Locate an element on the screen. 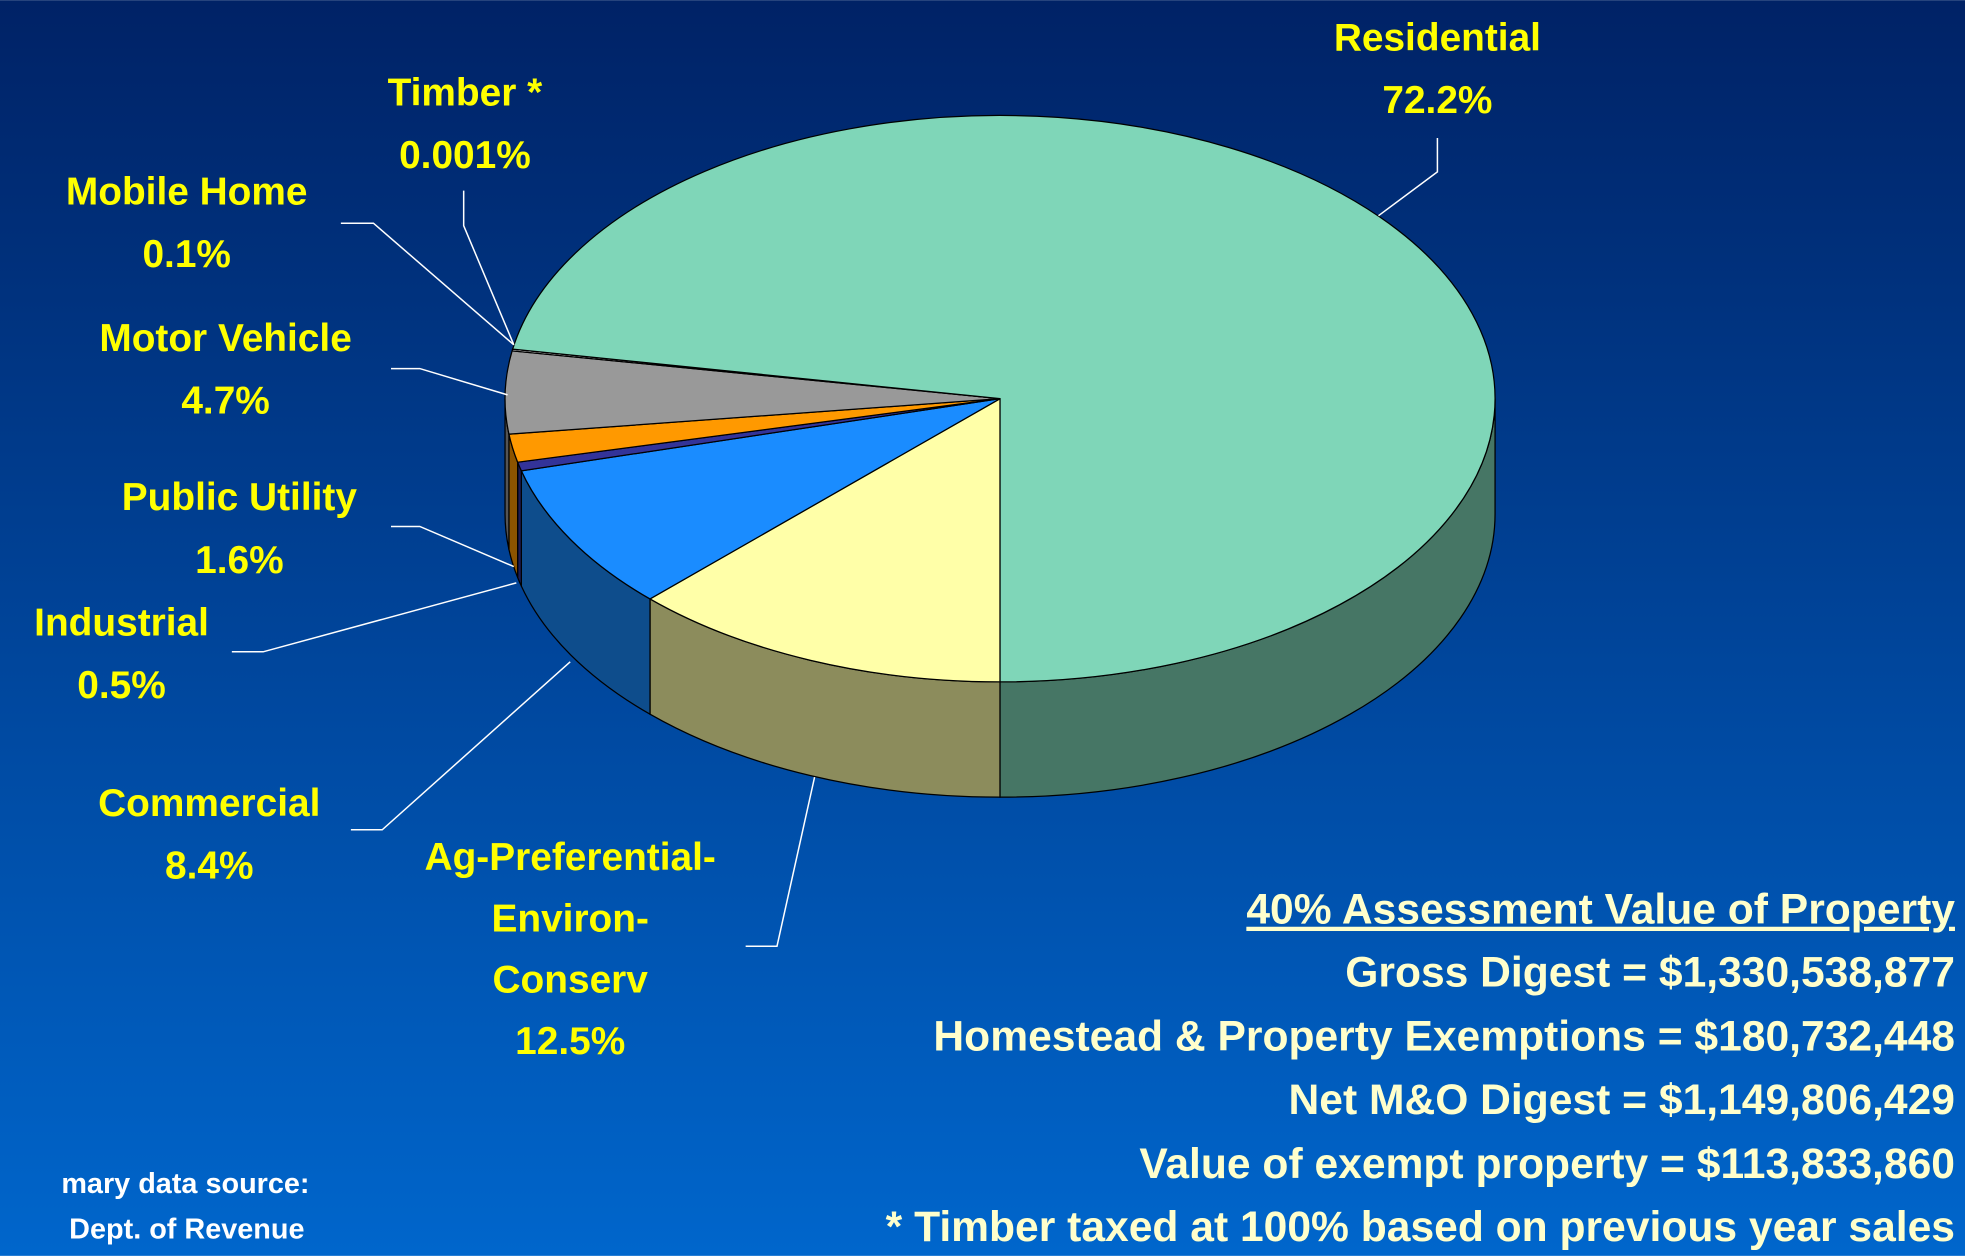 This screenshot has width=1965, height=1256. value-label: 12.5% is located at coordinates (570, 1041).